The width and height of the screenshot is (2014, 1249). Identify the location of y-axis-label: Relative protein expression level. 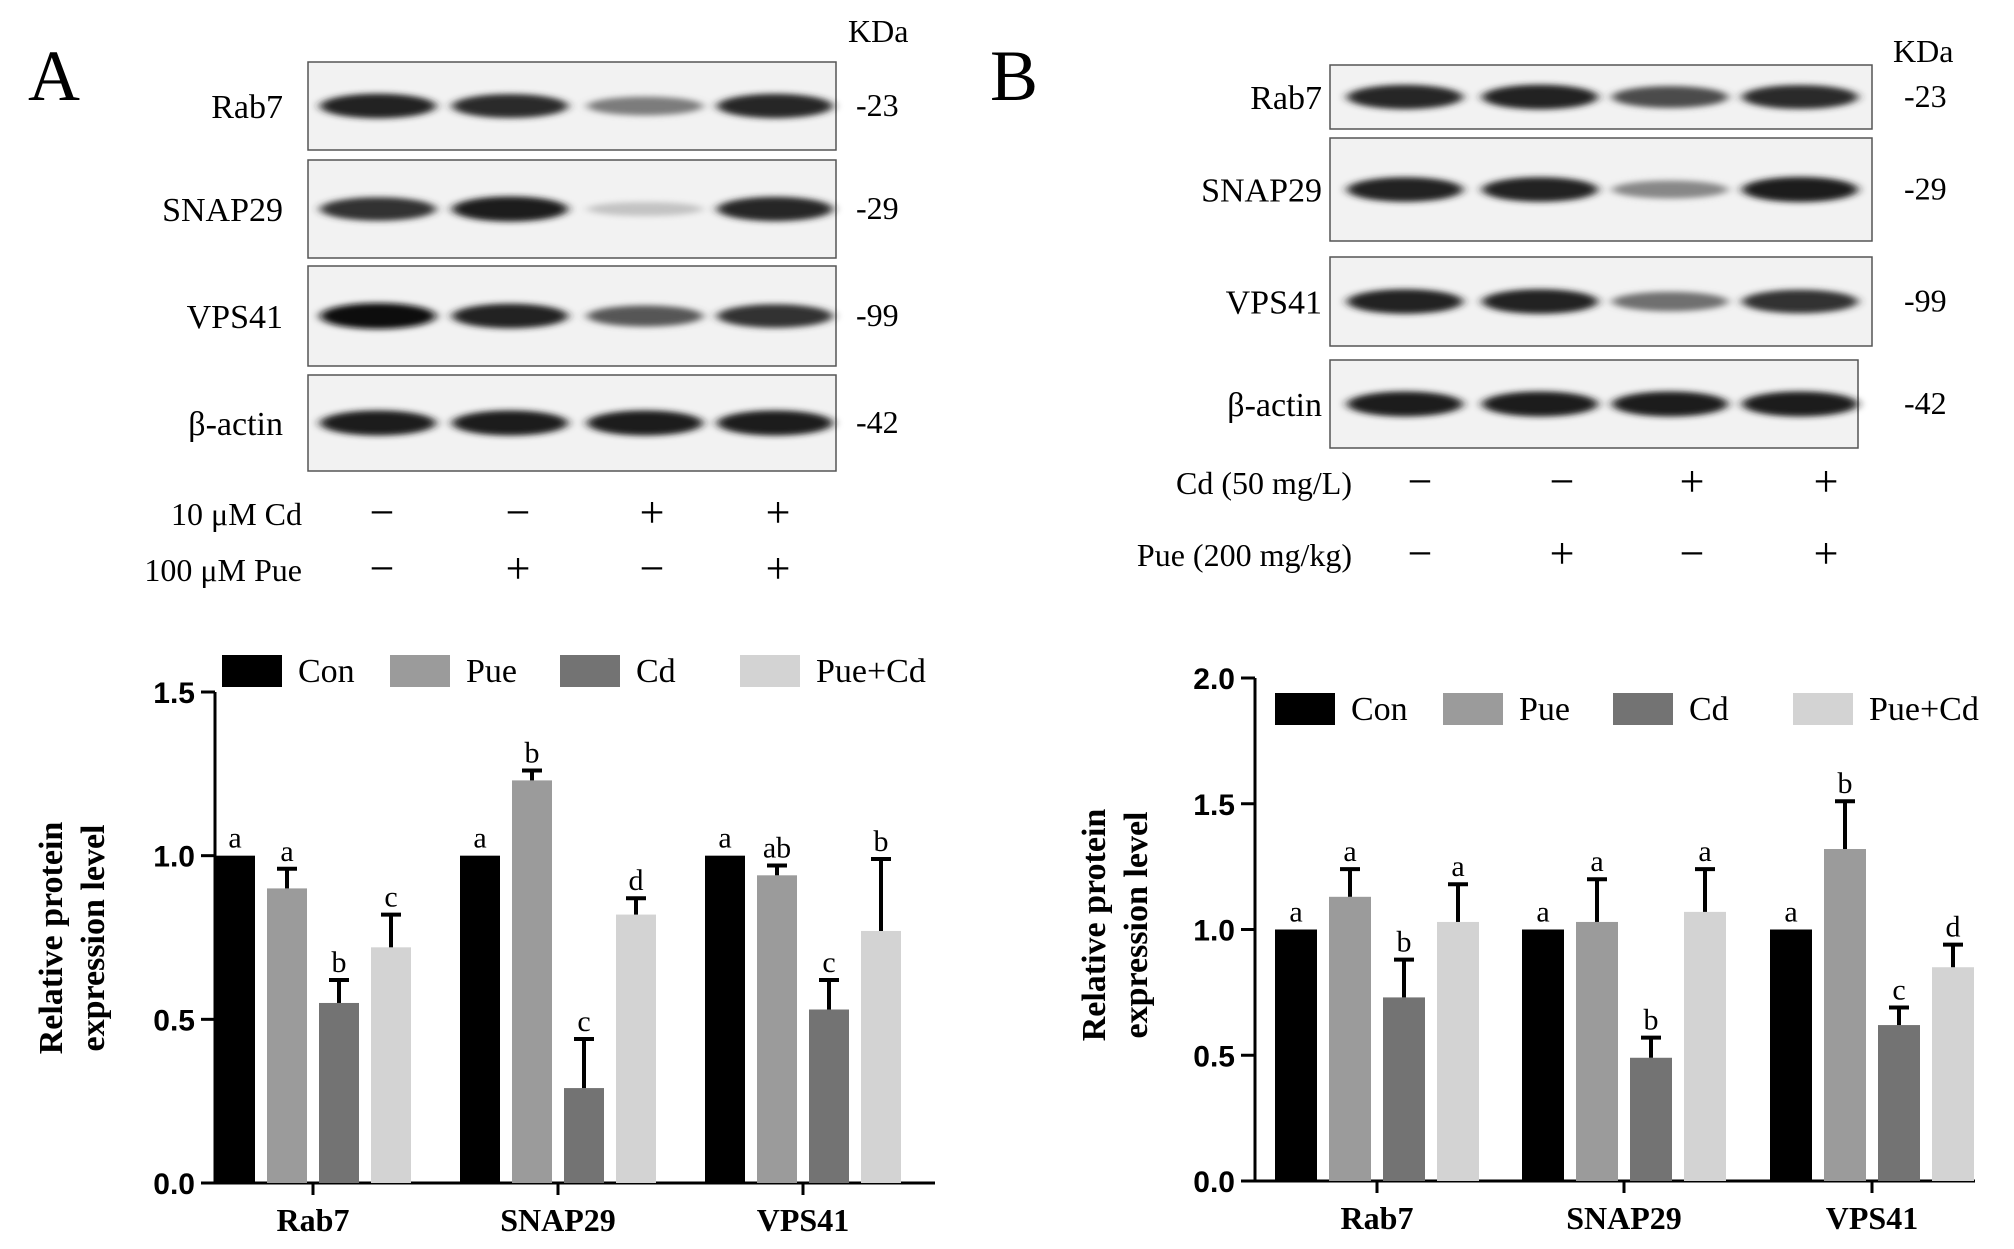
(1115, 925).